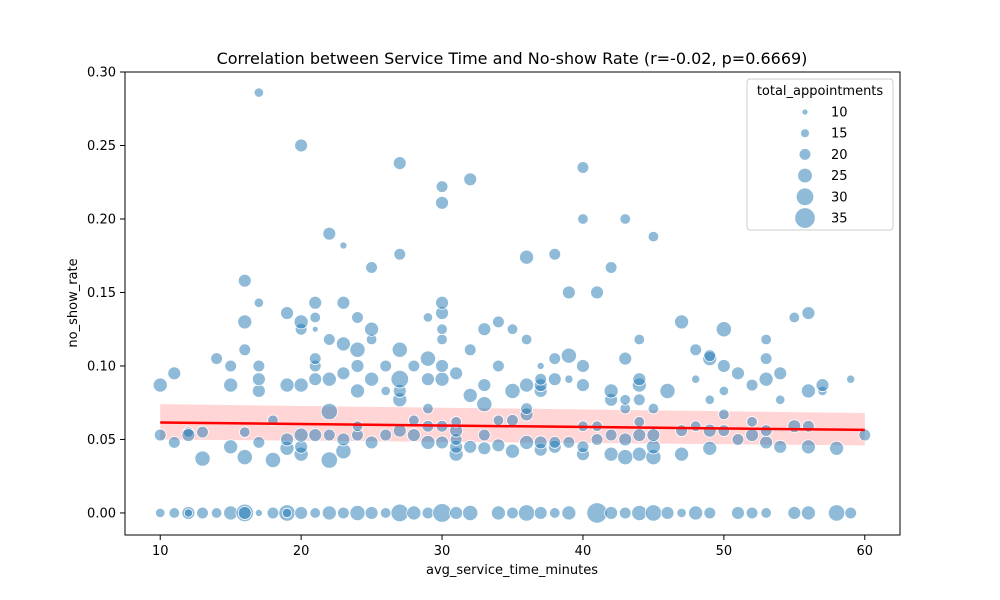 Image resolution: width=1000 pixels, height=600 pixels. I want to click on regression-layer, so click(512, 426).